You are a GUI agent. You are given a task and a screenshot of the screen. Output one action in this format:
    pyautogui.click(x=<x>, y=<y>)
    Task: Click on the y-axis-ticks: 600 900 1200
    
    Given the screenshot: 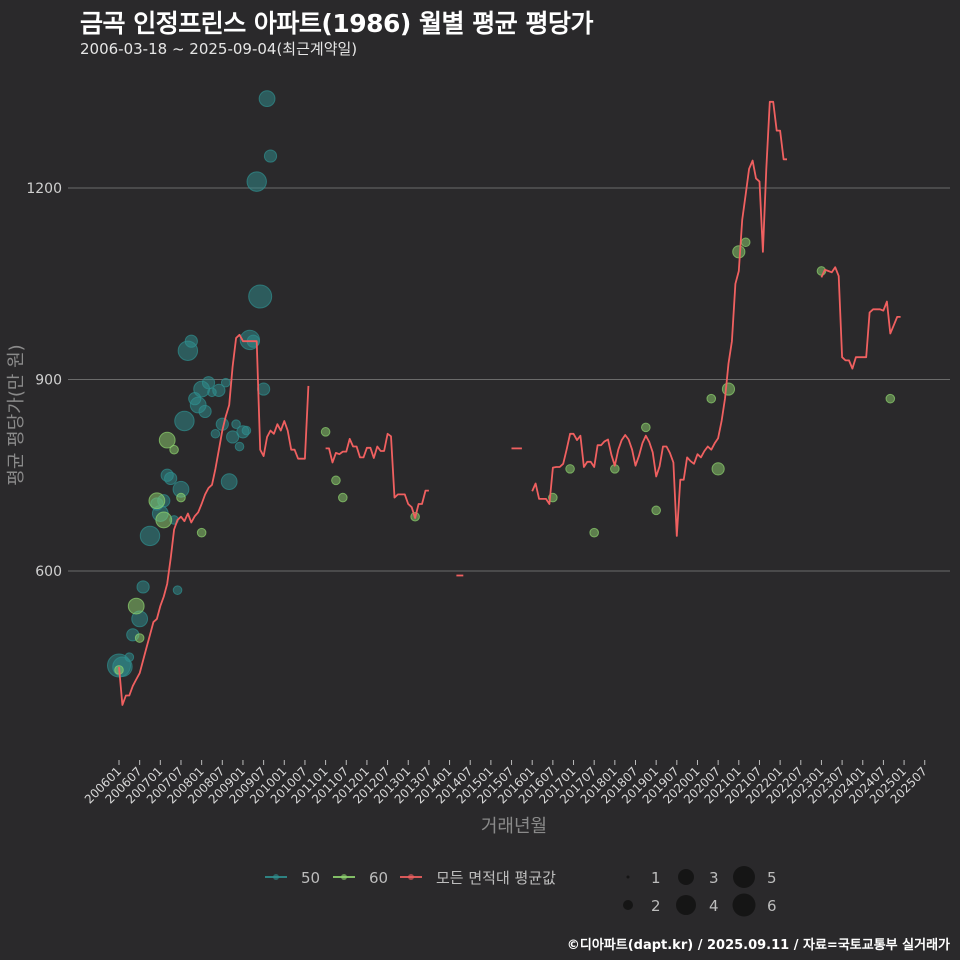 What is the action you would take?
    pyautogui.click(x=44, y=380)
    